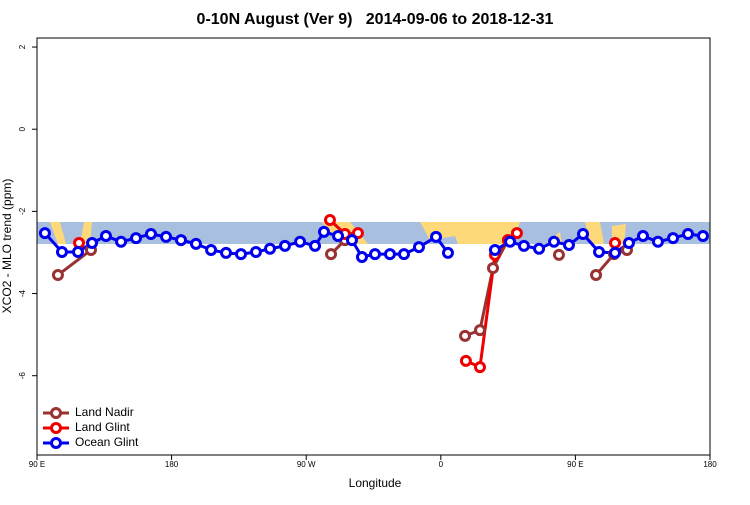 Image resolution: width=750 pixels, height=505 pixels. I want to click on x-tick-label: 90 W, so click(306, 464).